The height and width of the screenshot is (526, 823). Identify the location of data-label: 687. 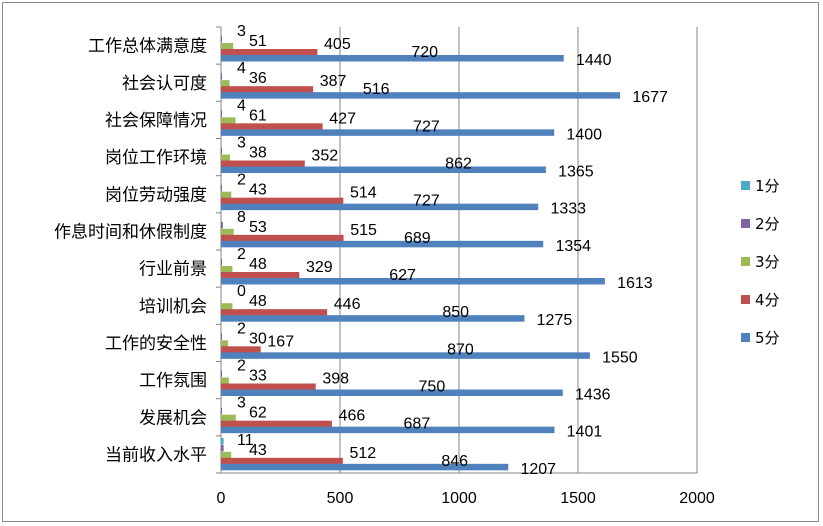
(417, 424).